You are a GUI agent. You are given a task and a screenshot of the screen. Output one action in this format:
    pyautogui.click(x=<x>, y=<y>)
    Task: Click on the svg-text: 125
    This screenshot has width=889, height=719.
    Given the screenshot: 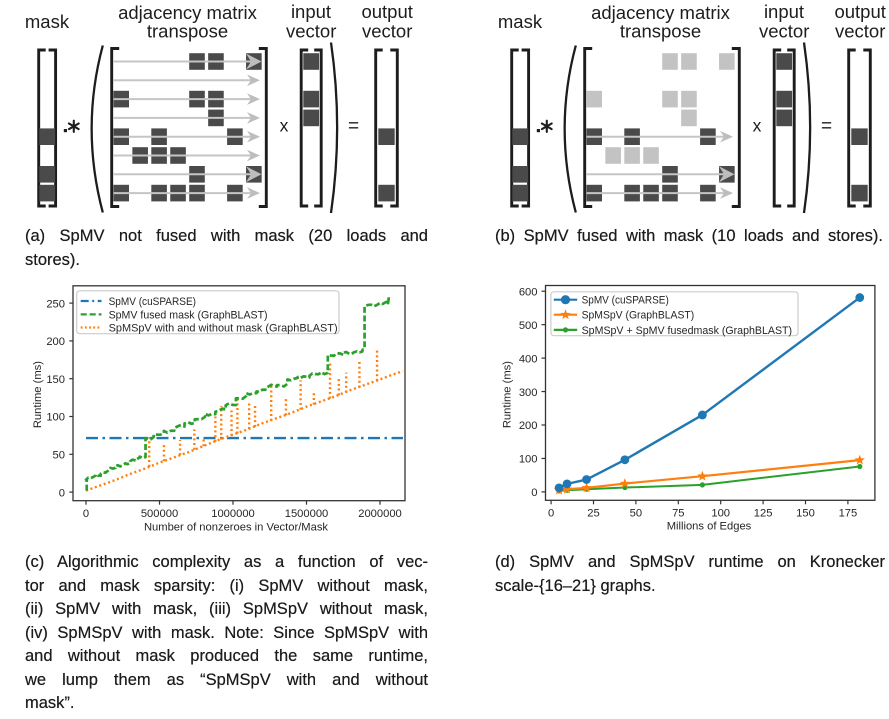 What is the action you would take?
    pyautogui.click(x=763, y=514)
    